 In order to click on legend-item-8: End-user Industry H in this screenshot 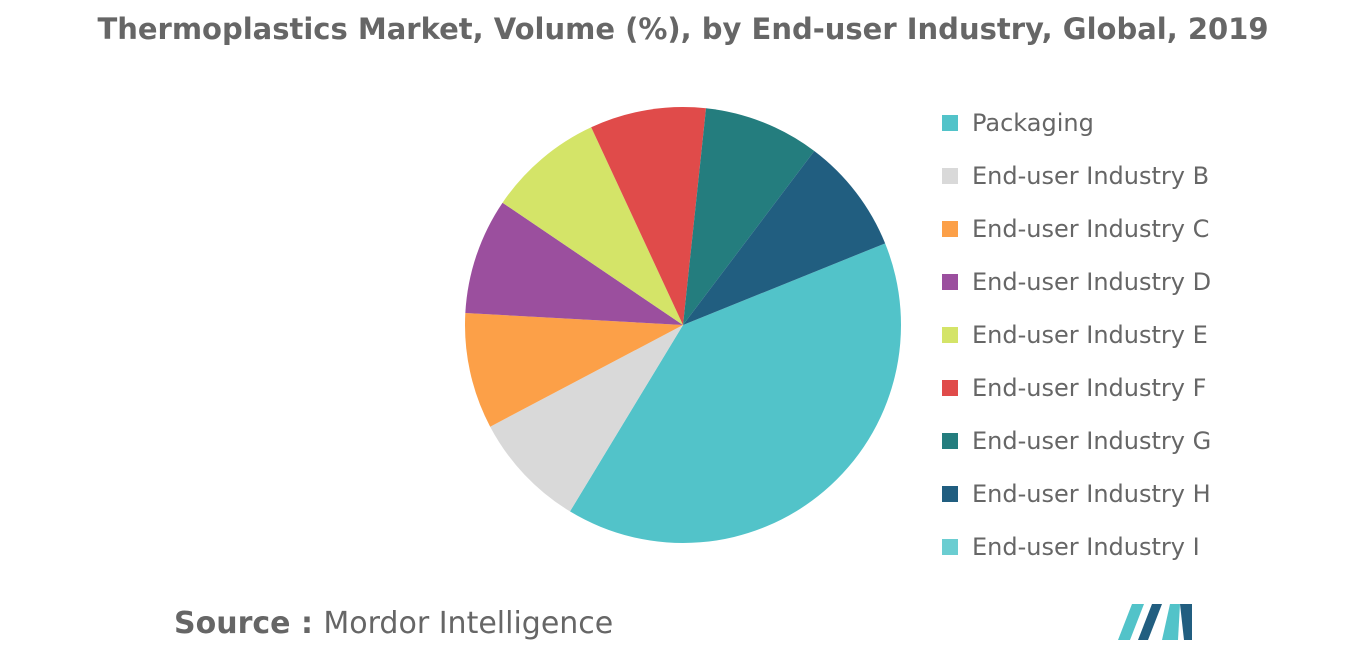, I will do `click(1076, 493)`.